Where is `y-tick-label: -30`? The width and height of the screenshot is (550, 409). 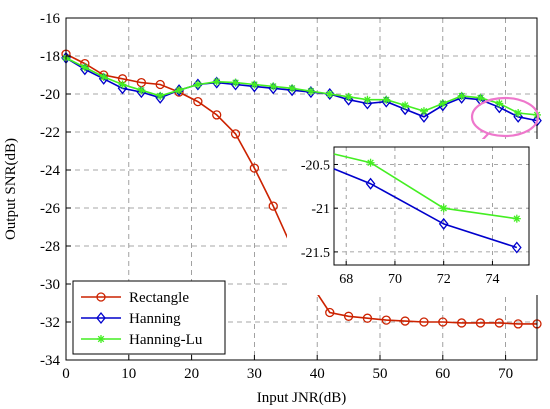
y-tick-label: -30 is located at coordinates (50, 285).